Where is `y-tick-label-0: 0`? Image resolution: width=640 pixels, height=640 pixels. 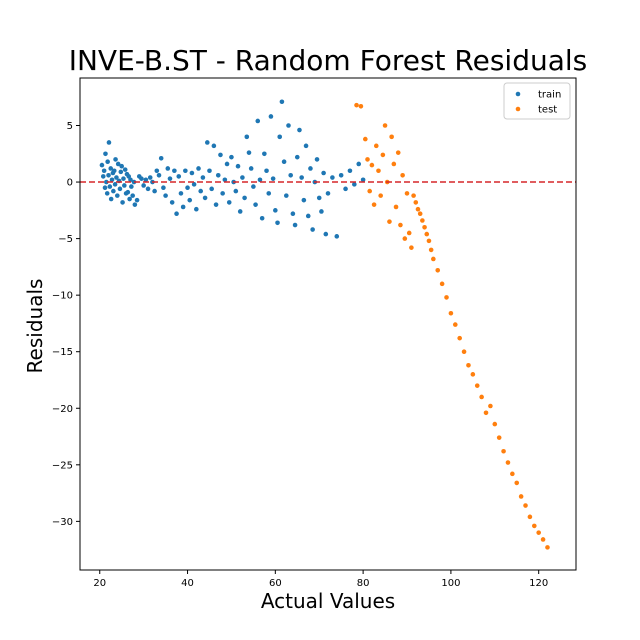
y-tick-label-0: 0 is located at coordinates (70, 183).